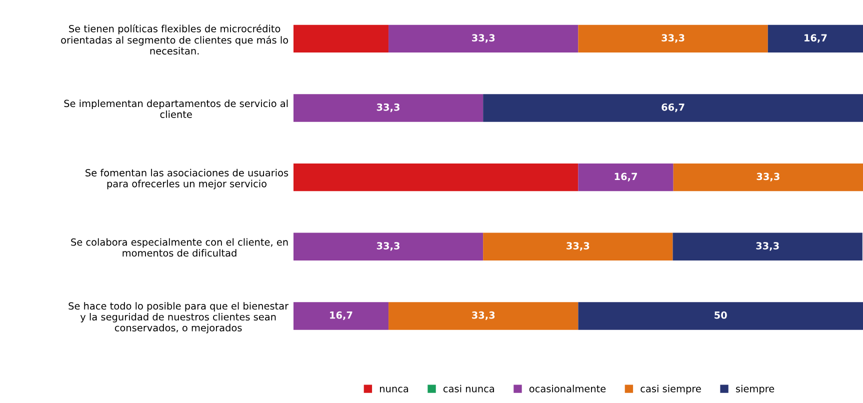 The image size is (863, 403). Describe the element at coordinates (670, 389) in the screenshot. I see `legend-label: casi siempre` at that location.